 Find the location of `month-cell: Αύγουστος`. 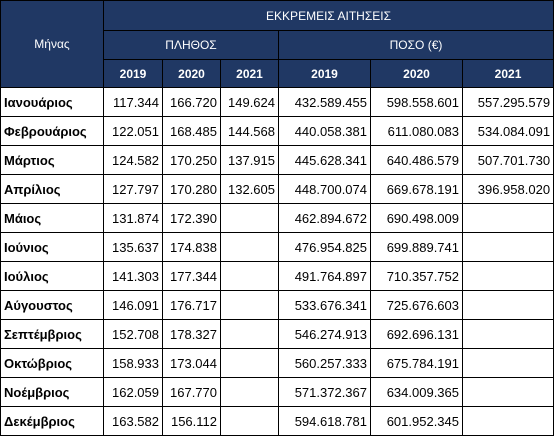

month-cell: Αύγουστος is located at coordinates (52, 305).